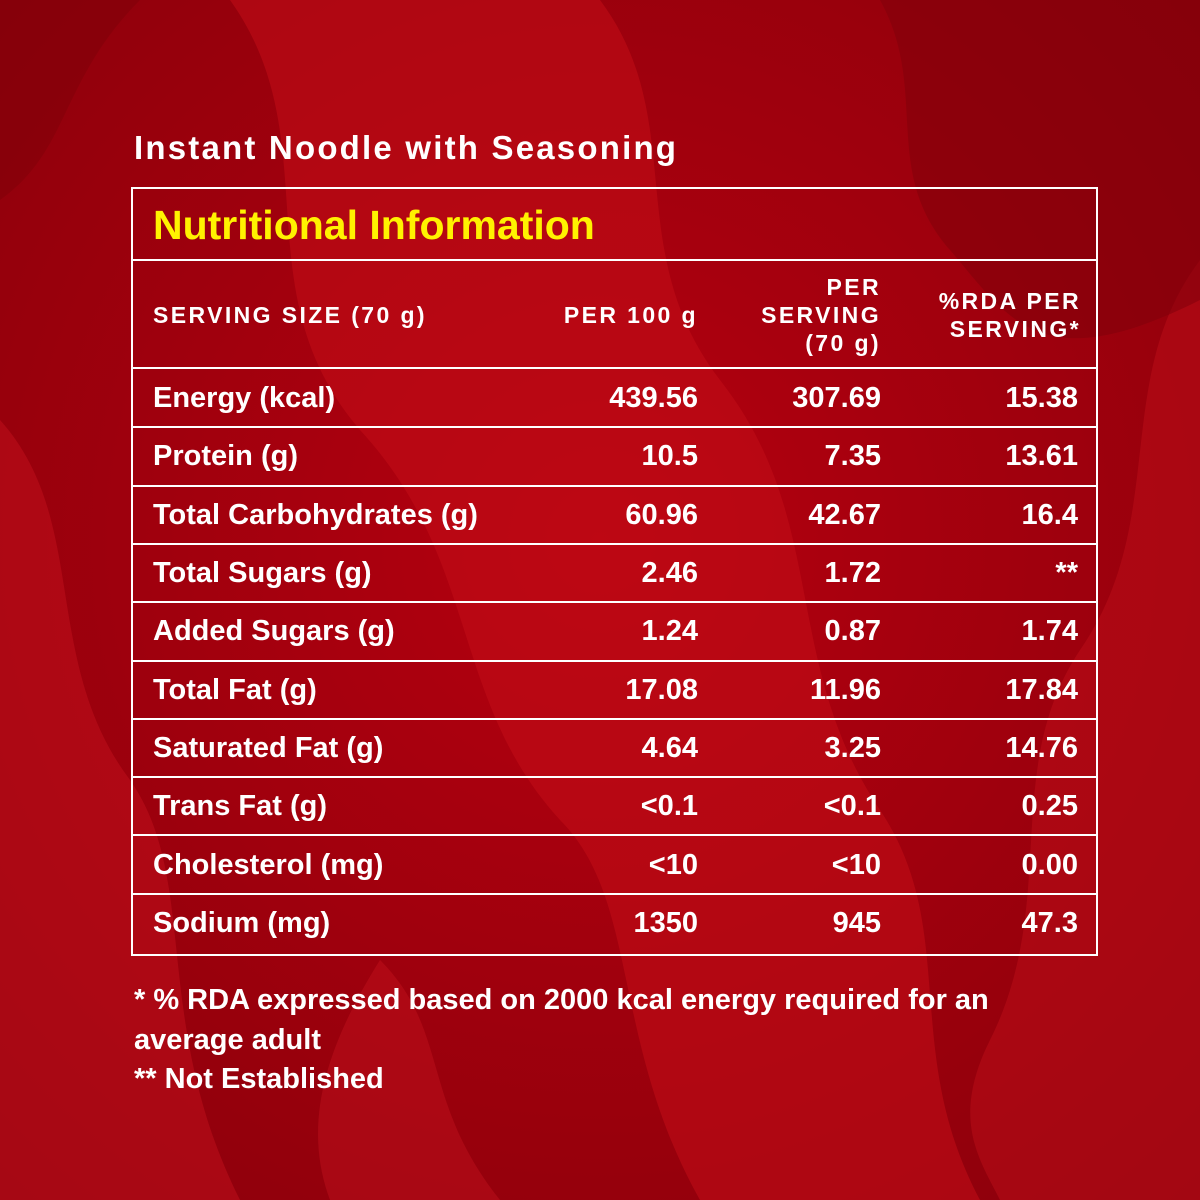 The width and height of the screenshot is (1200, 1200). Describe the element at coordinates (1041, 690) in the screenshot. I see `rda-value: 17.84` at that location.